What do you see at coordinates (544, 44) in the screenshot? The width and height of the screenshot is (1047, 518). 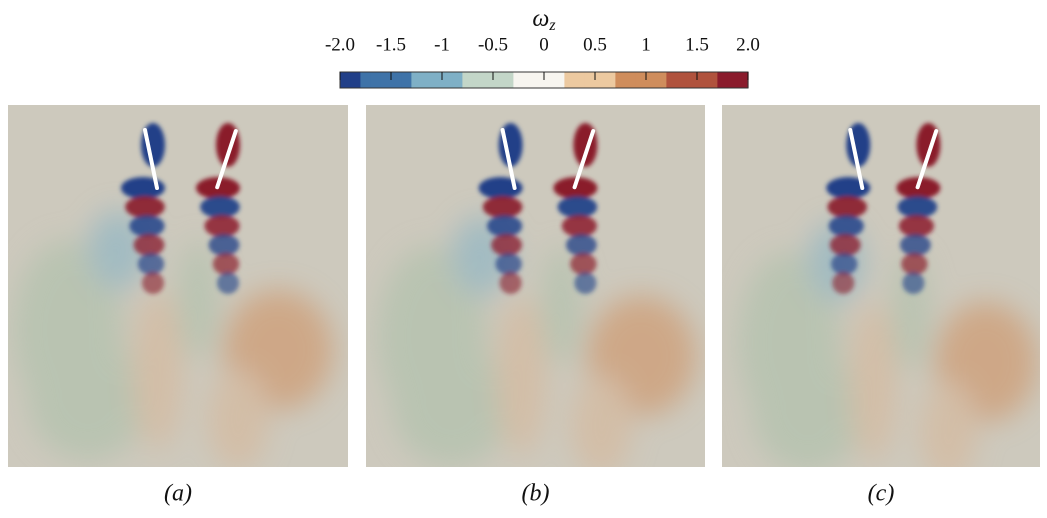 I see `colorbar-tick-label: 0` at bounding box center [544, 44].